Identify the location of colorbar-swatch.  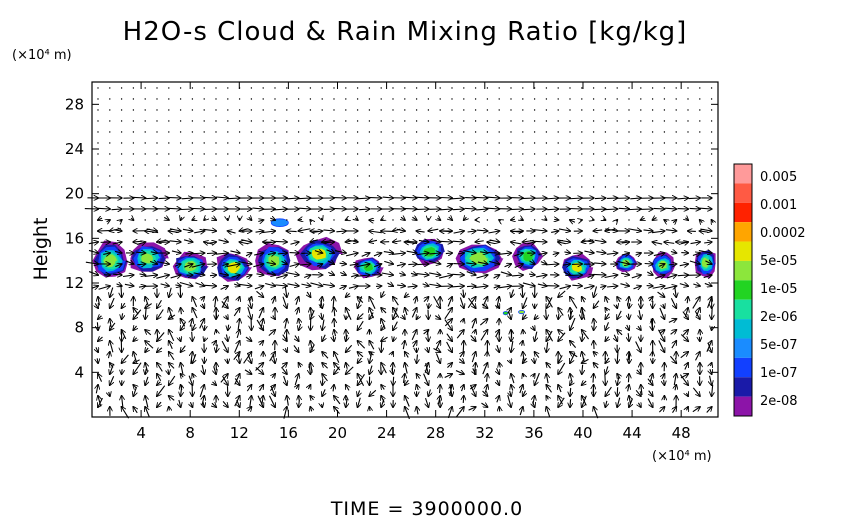
(743, 406).